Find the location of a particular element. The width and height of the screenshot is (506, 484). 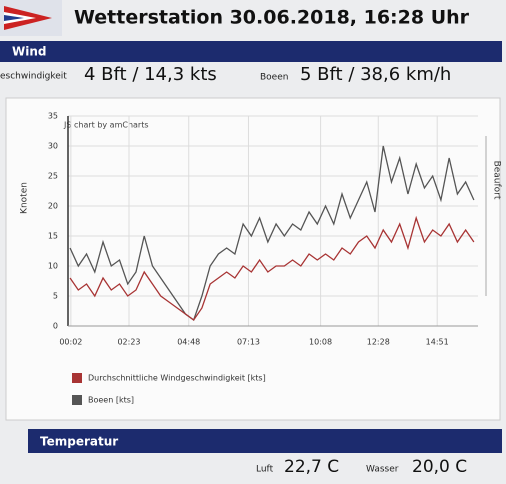

section-title: Temperatur is located at coordinates (79, 442).